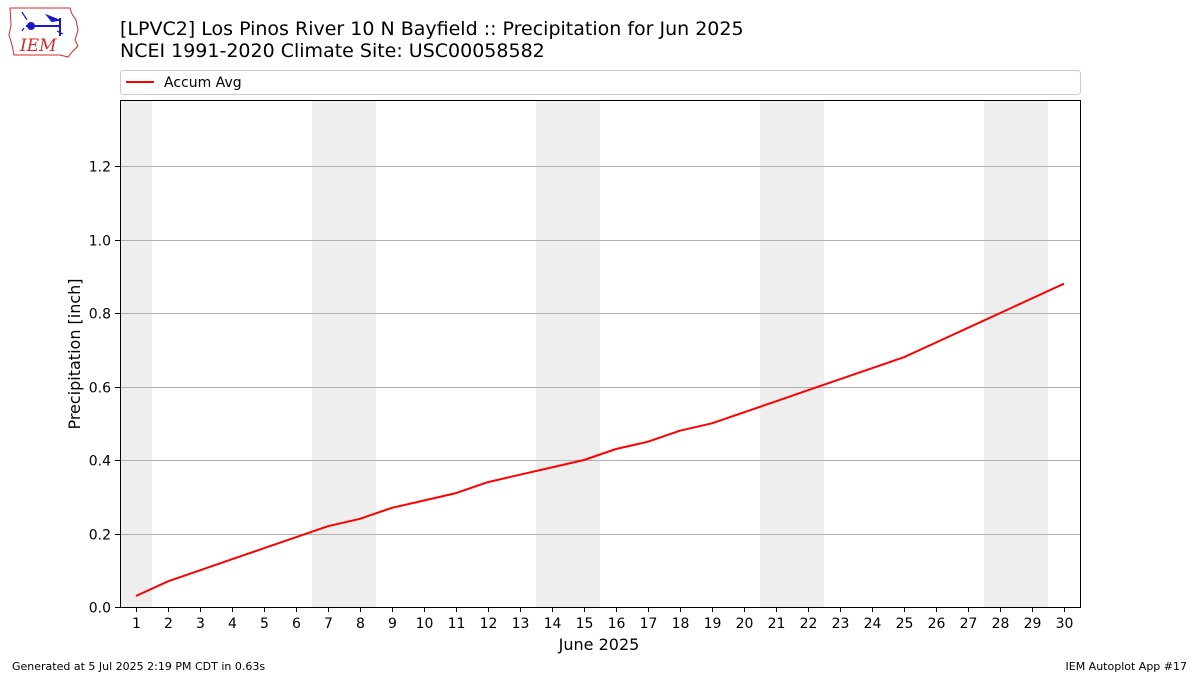  I want to click on x-tick-label: 15, so click(585, 624).